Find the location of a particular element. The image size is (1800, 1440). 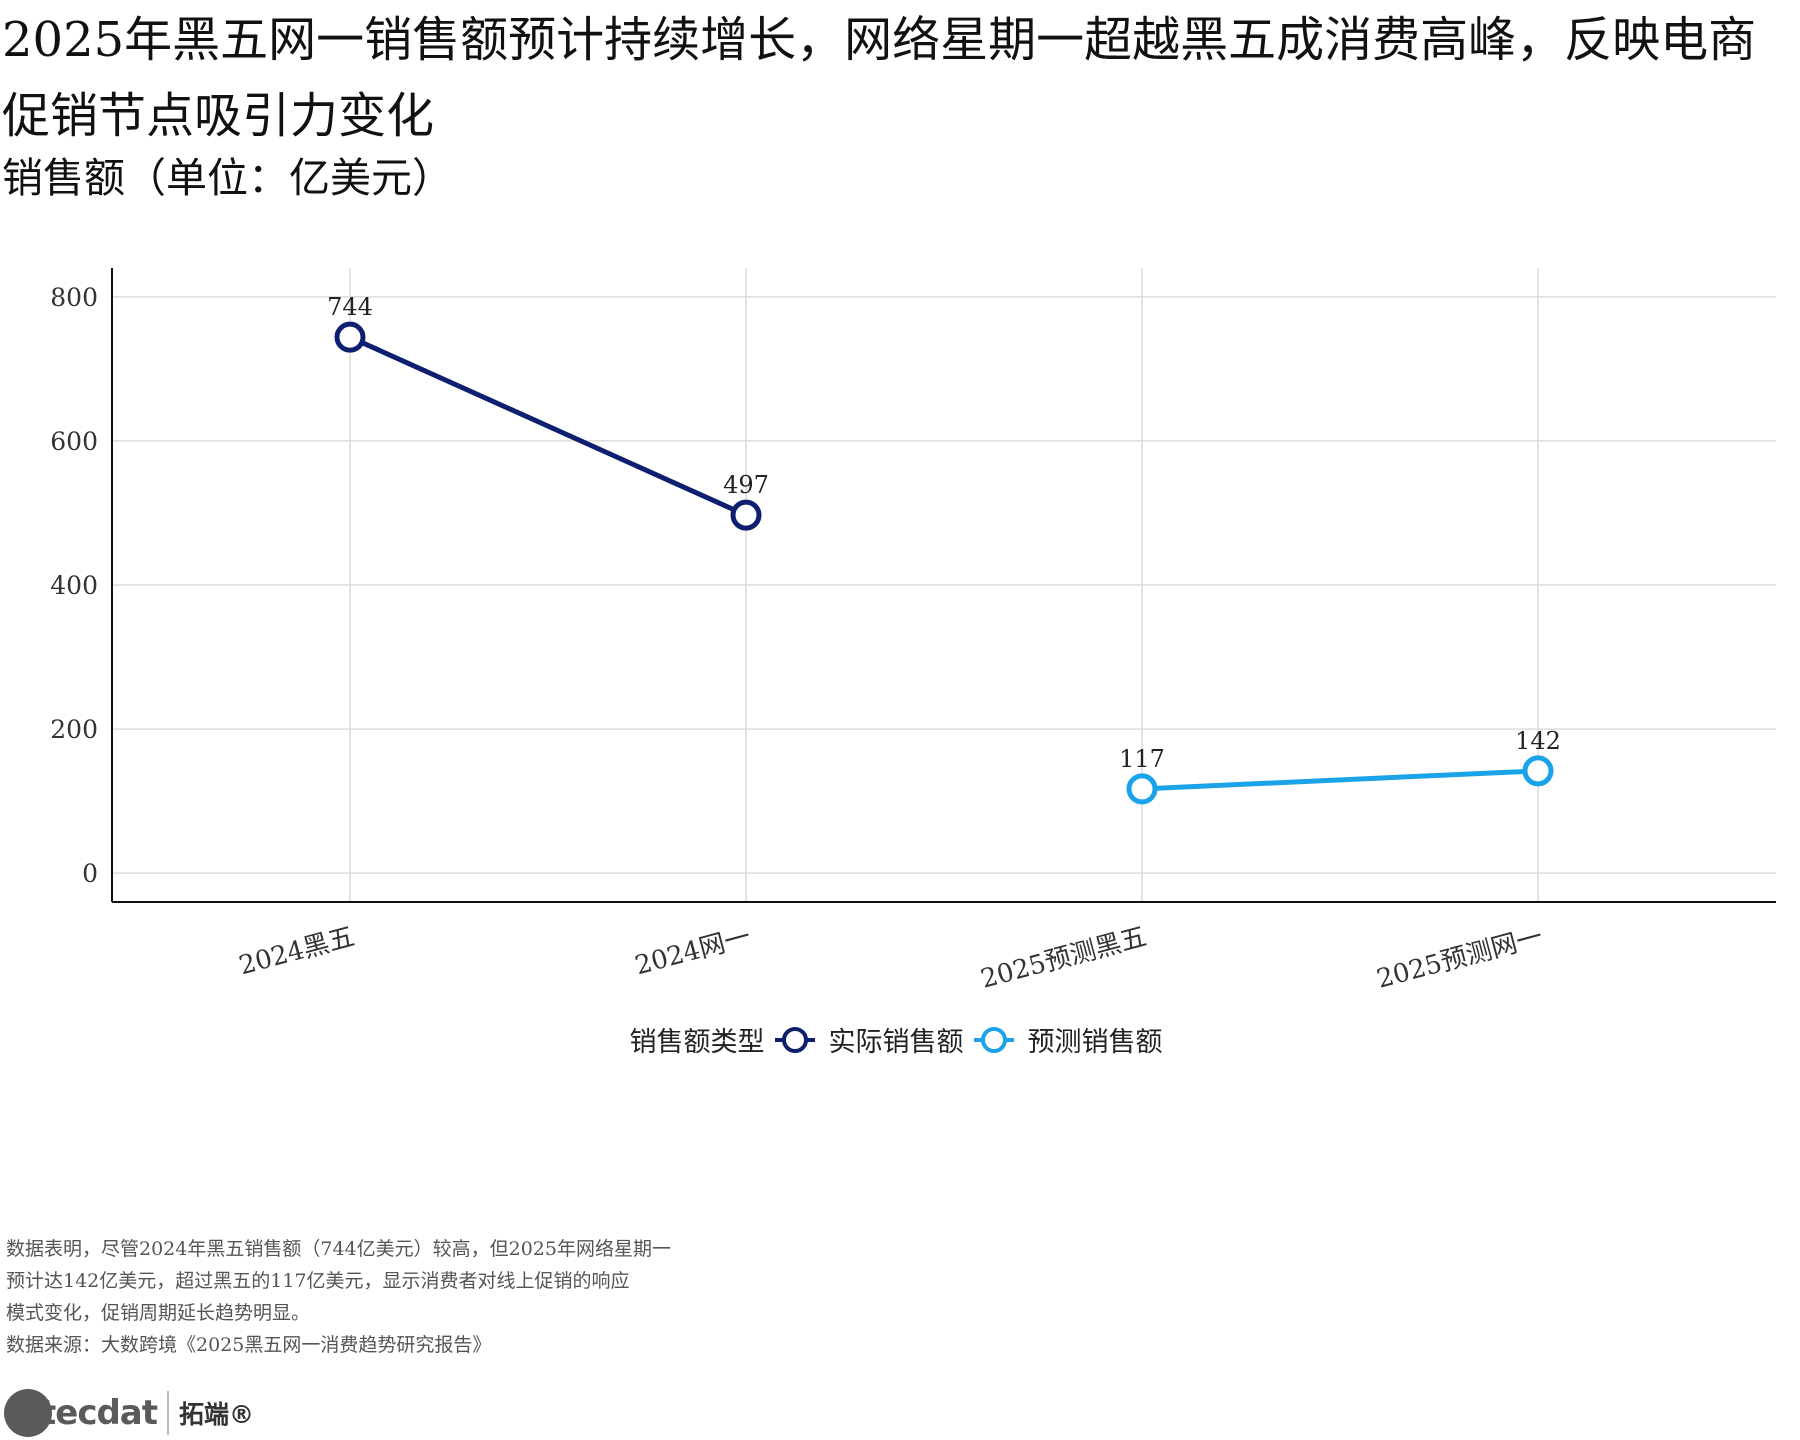

y-tick-label: 400 is located at coordinates (74, 585).